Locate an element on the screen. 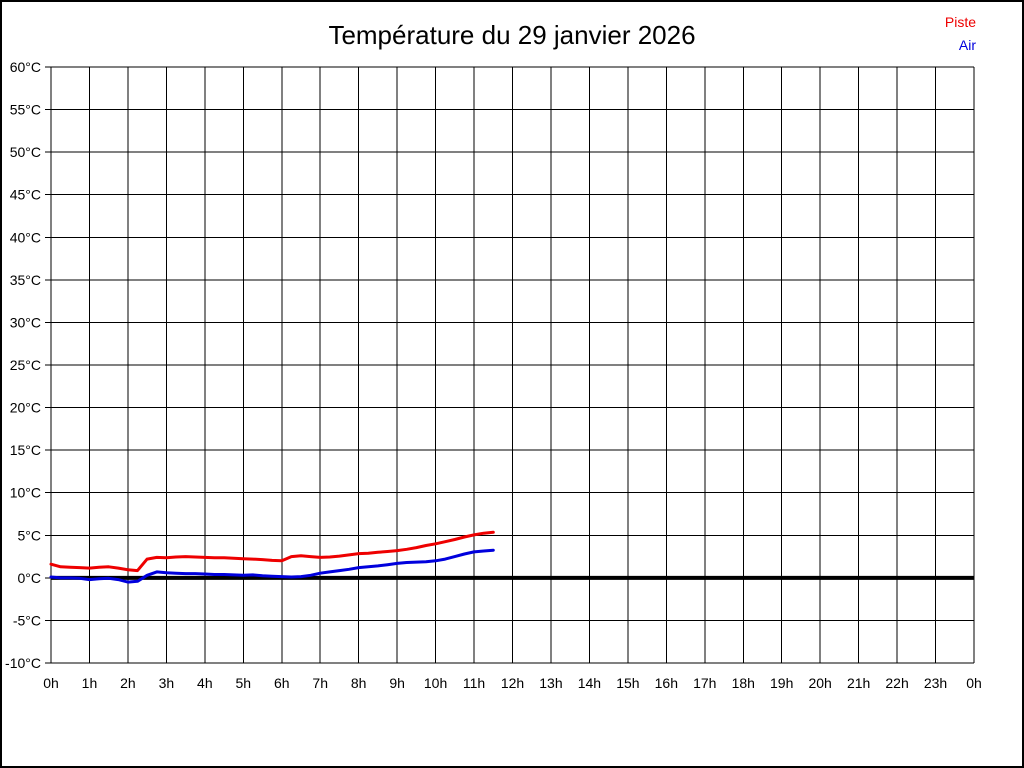  x-axis-tick-label: 12h is located at coordinates (512, 683).